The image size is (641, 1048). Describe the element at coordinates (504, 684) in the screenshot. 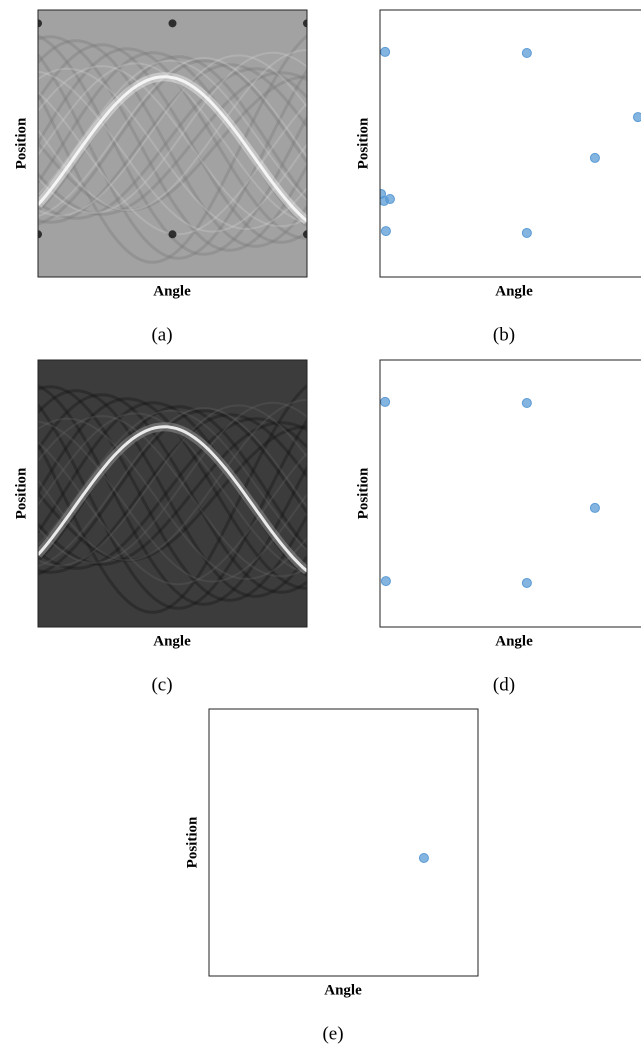

I see `panel-caption: (d)` at that location.